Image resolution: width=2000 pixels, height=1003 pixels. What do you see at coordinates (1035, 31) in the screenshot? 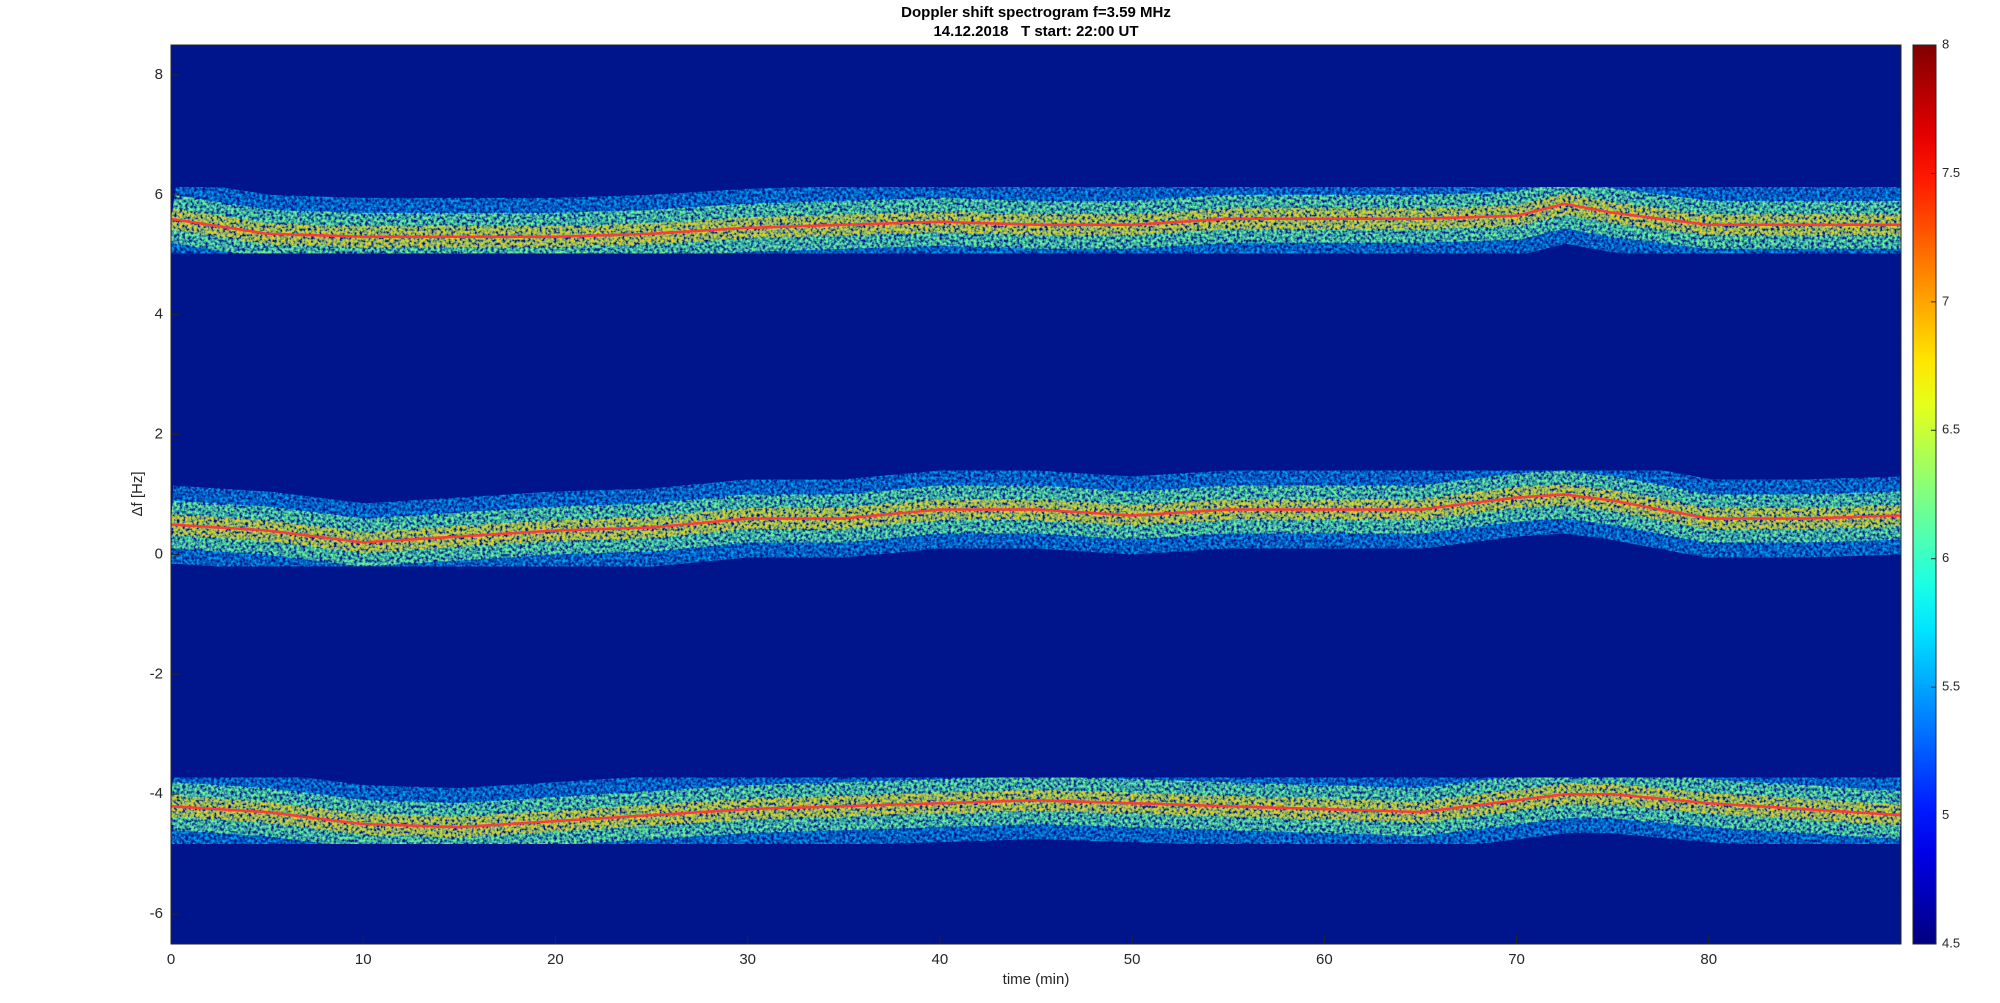
I see `chart-subtitle: 14.12.2018 T start: 22:00 UT` at bounding box center [1035, 31].